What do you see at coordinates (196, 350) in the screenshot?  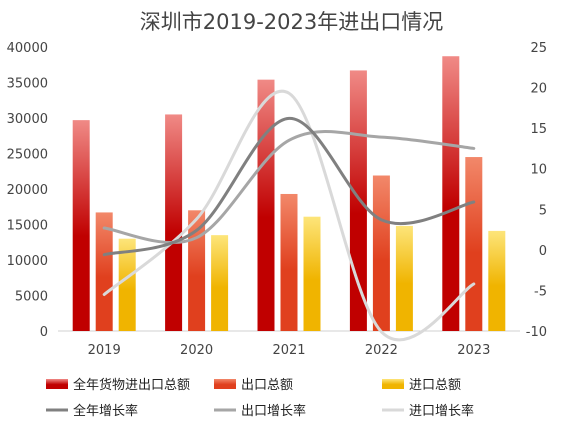 I see `x-tick-label: 2020` at bounding box center [196, 350].